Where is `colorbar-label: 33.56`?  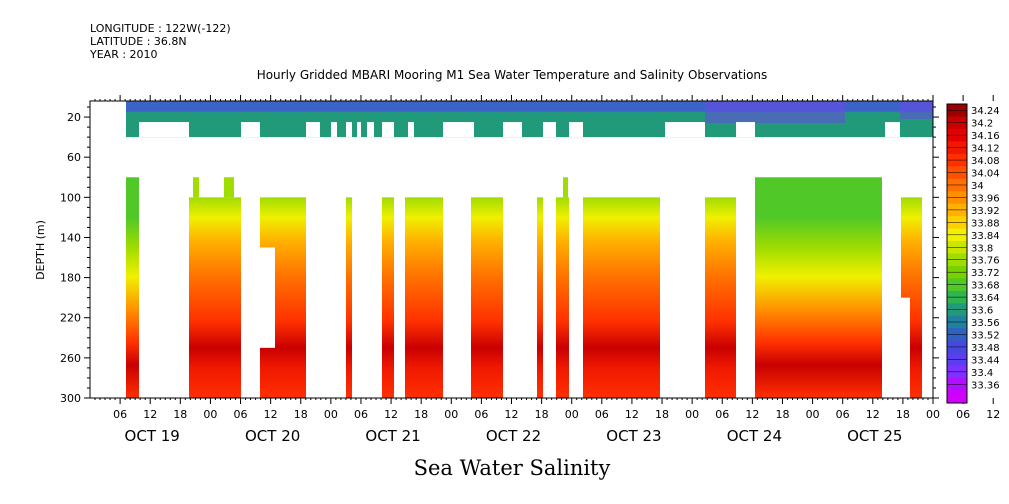 colorbar-label: 33.56 is located at coordinates (985, 323).